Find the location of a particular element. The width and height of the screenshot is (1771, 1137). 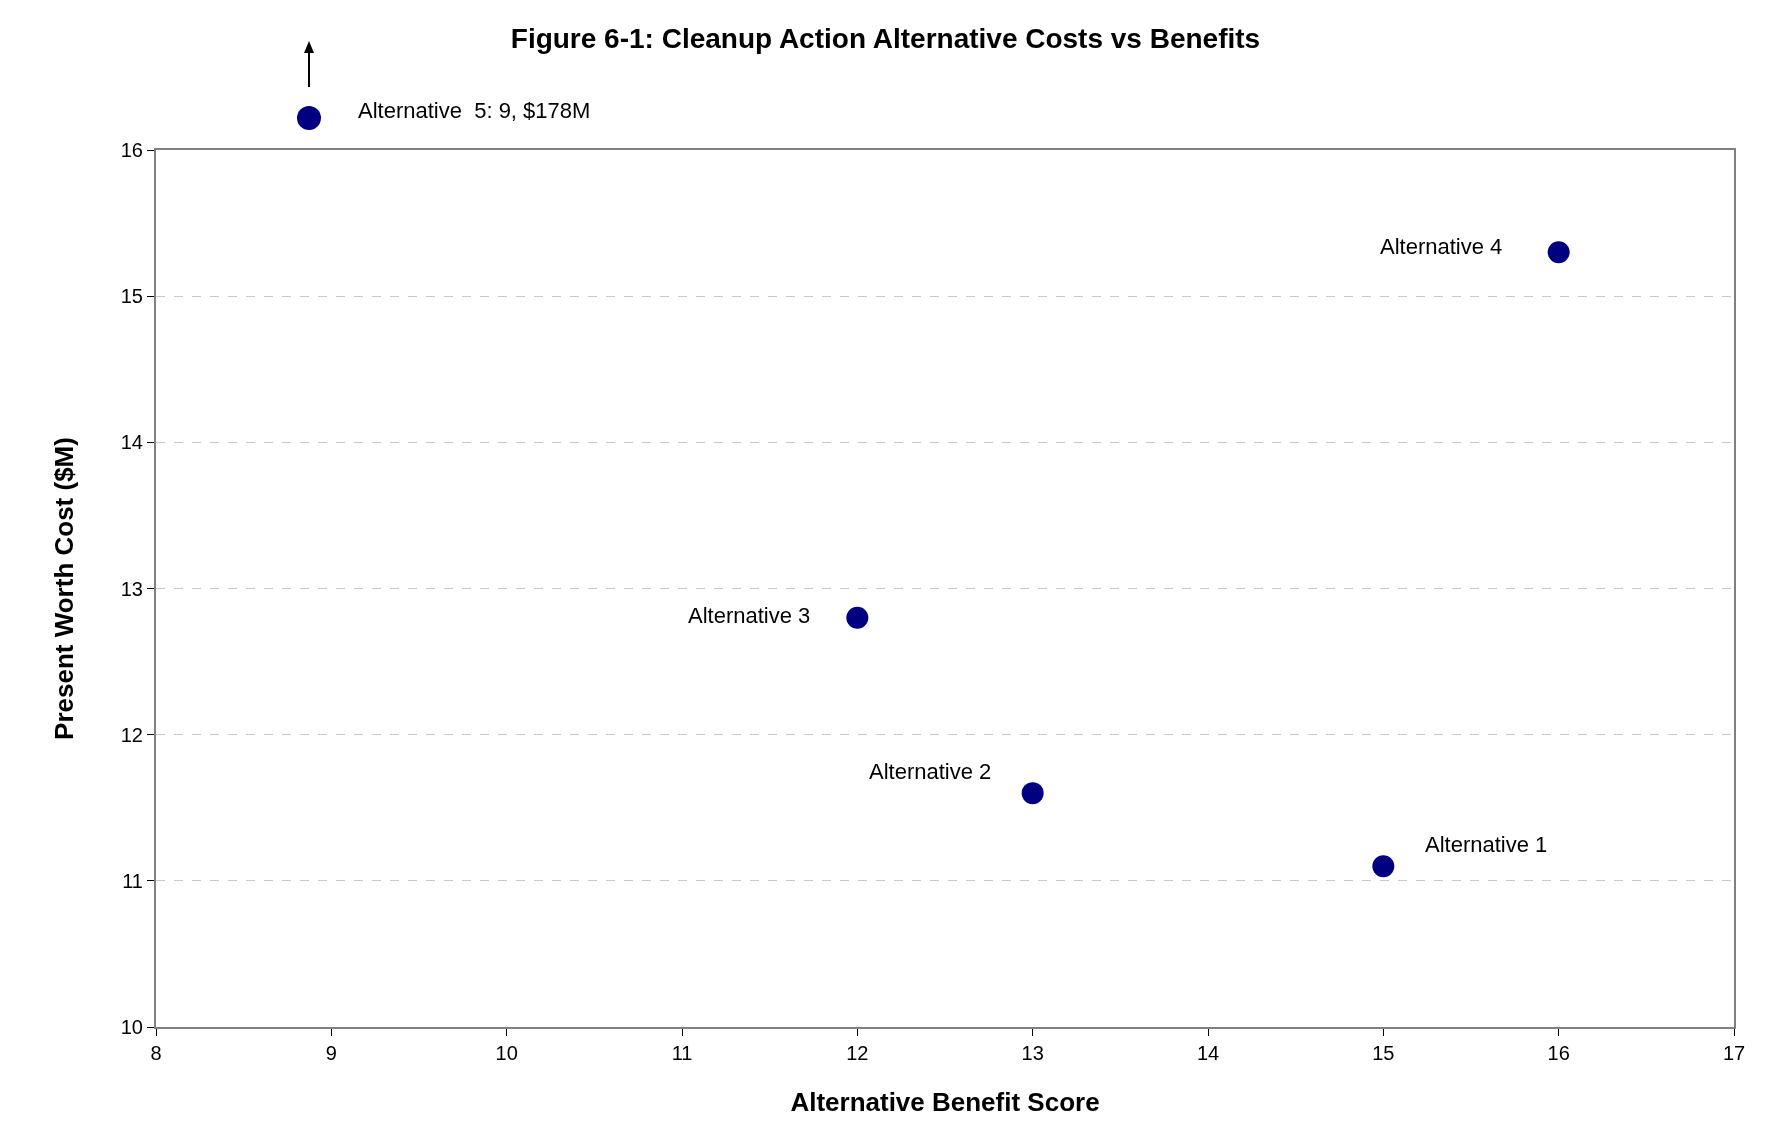

x-tick-label: 8 is located at coordinates (156, 1053).